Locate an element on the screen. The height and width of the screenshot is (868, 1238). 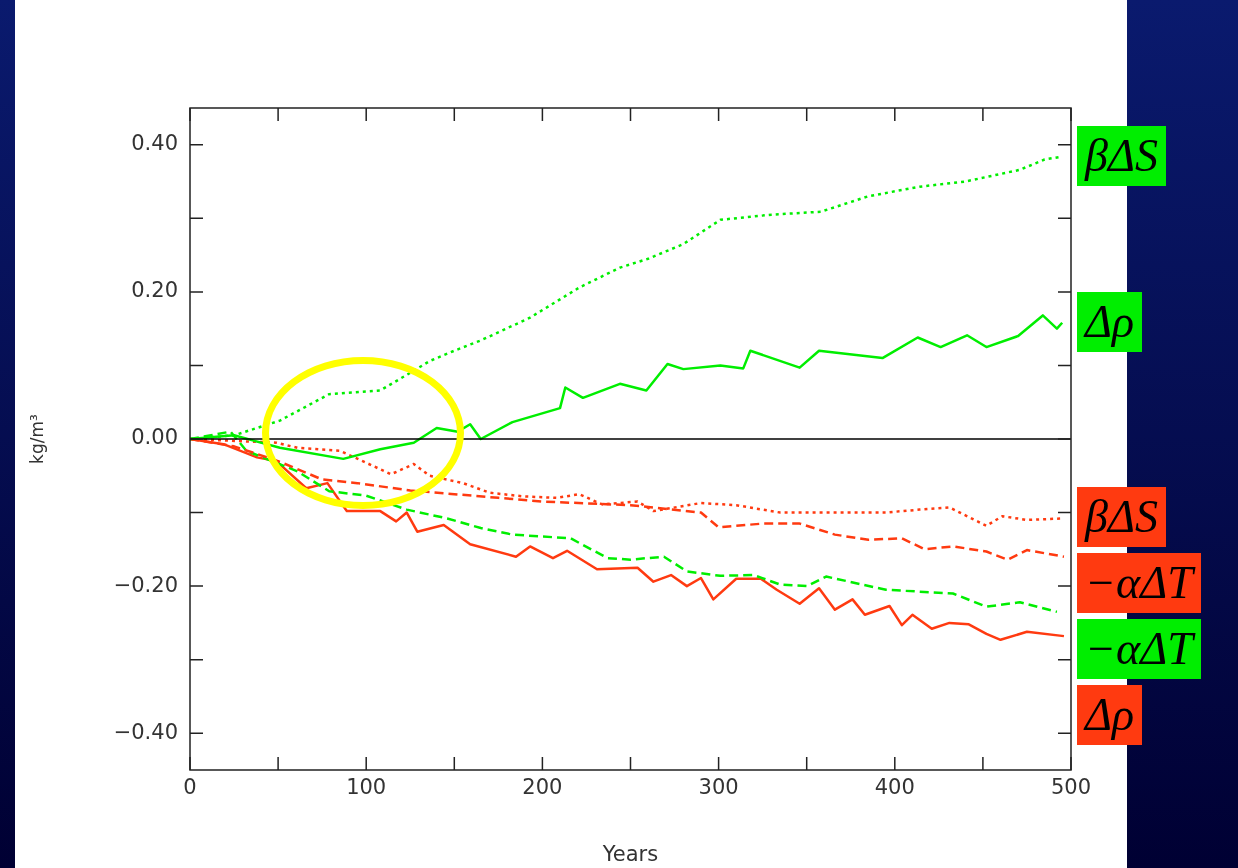
y-tick-label: 0.00 is located at coordinates (154, 437).